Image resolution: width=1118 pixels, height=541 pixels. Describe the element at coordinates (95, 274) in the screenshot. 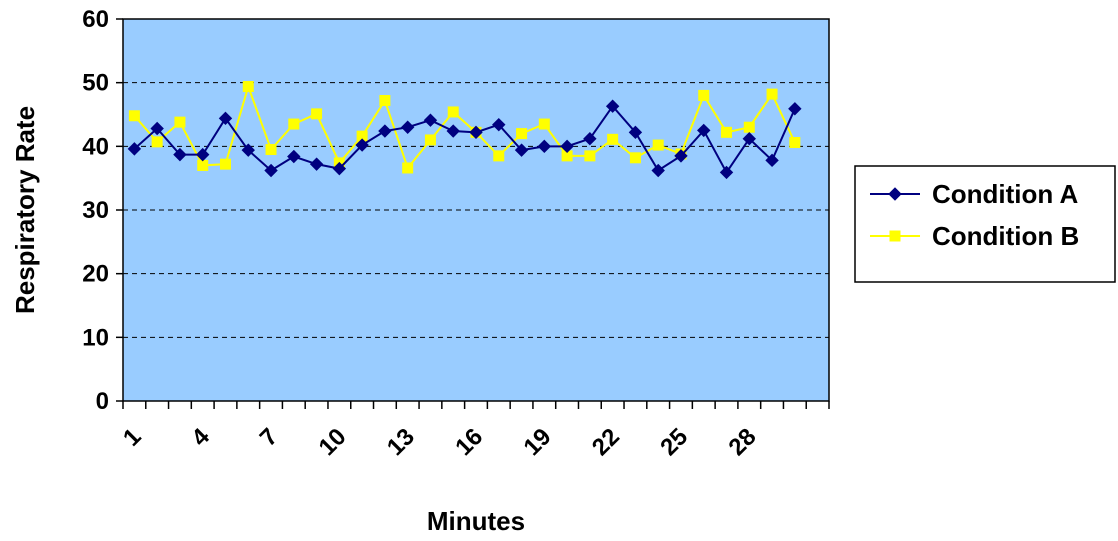

I see `y-tick-label: 20` at that location.